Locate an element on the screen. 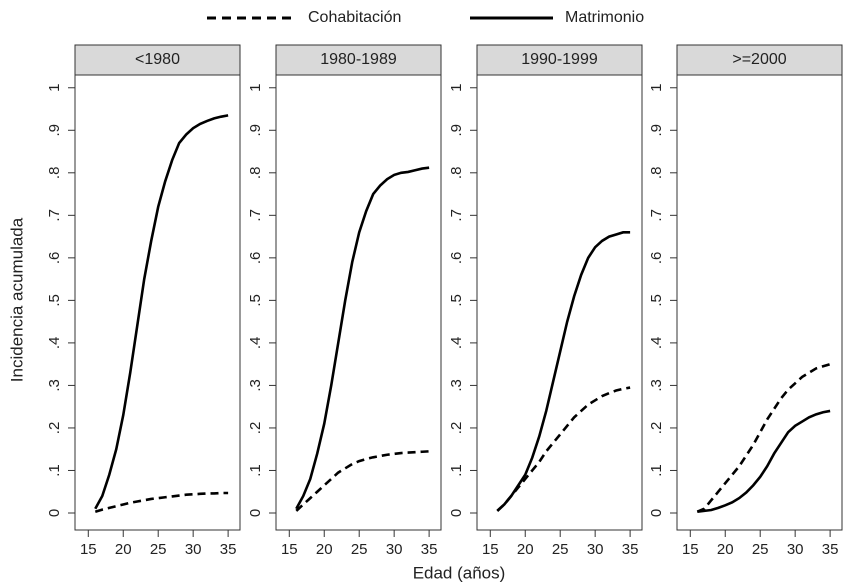 The height and width of the screenshot is (585, 843). x-axis-label: Edad (años) is located at coordinates (459, 572).